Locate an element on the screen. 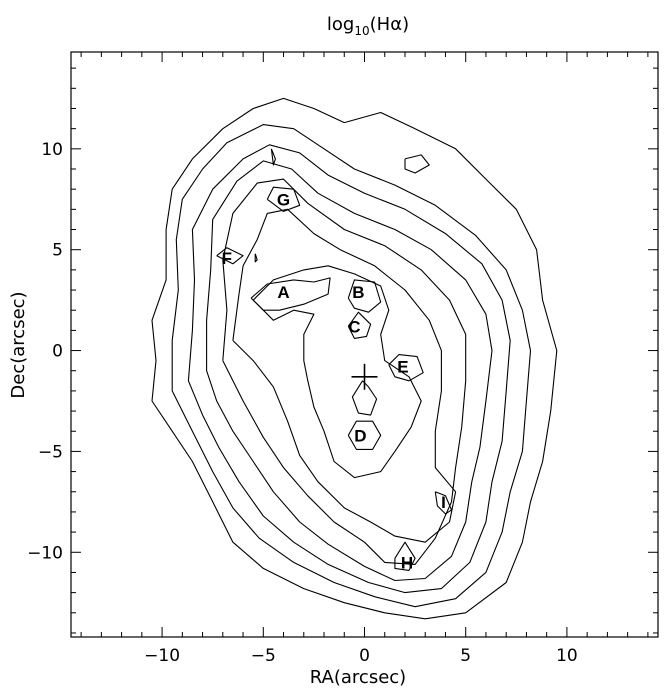 Image resolution: width=664 pixels, height=690 pixels. y-tick-label: 5 is located at coordinates (57, 251).